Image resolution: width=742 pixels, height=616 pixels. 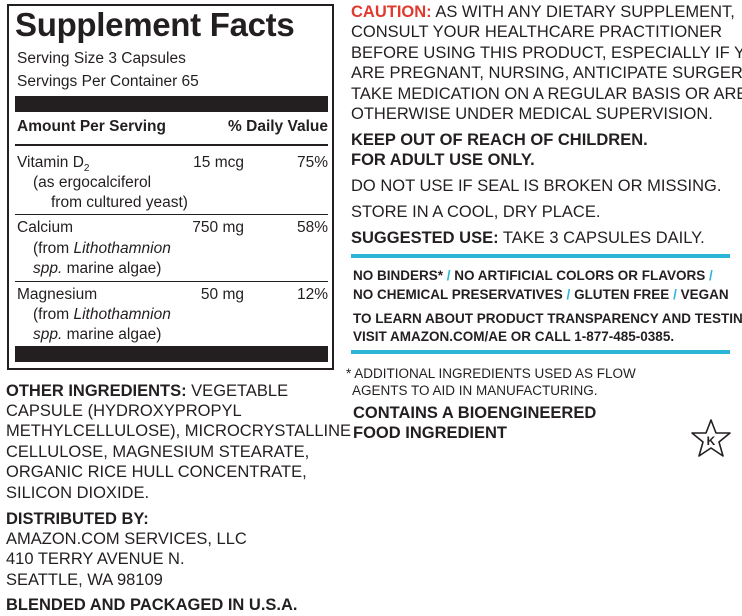 What do you see at coordinates (179, 431) in the screenshot?
I see `other-ingredients-line-3: METHYLCELLULOSE), MICROCRYSTALLINE` at bounding box center [179, 431].